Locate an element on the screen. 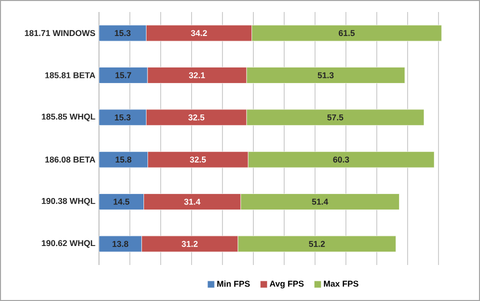 The height and width of the screenshot is (301, 480). data-label: 57.5 is located at coordinates (335, 117).